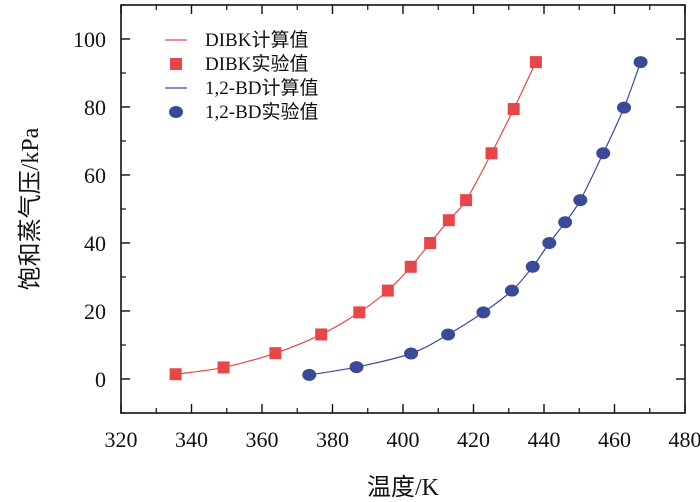 The image size is (700, 502). Describe the element at coordinates (191, 439) in the screenshot. I see `x-tick-label: 340` at that location.